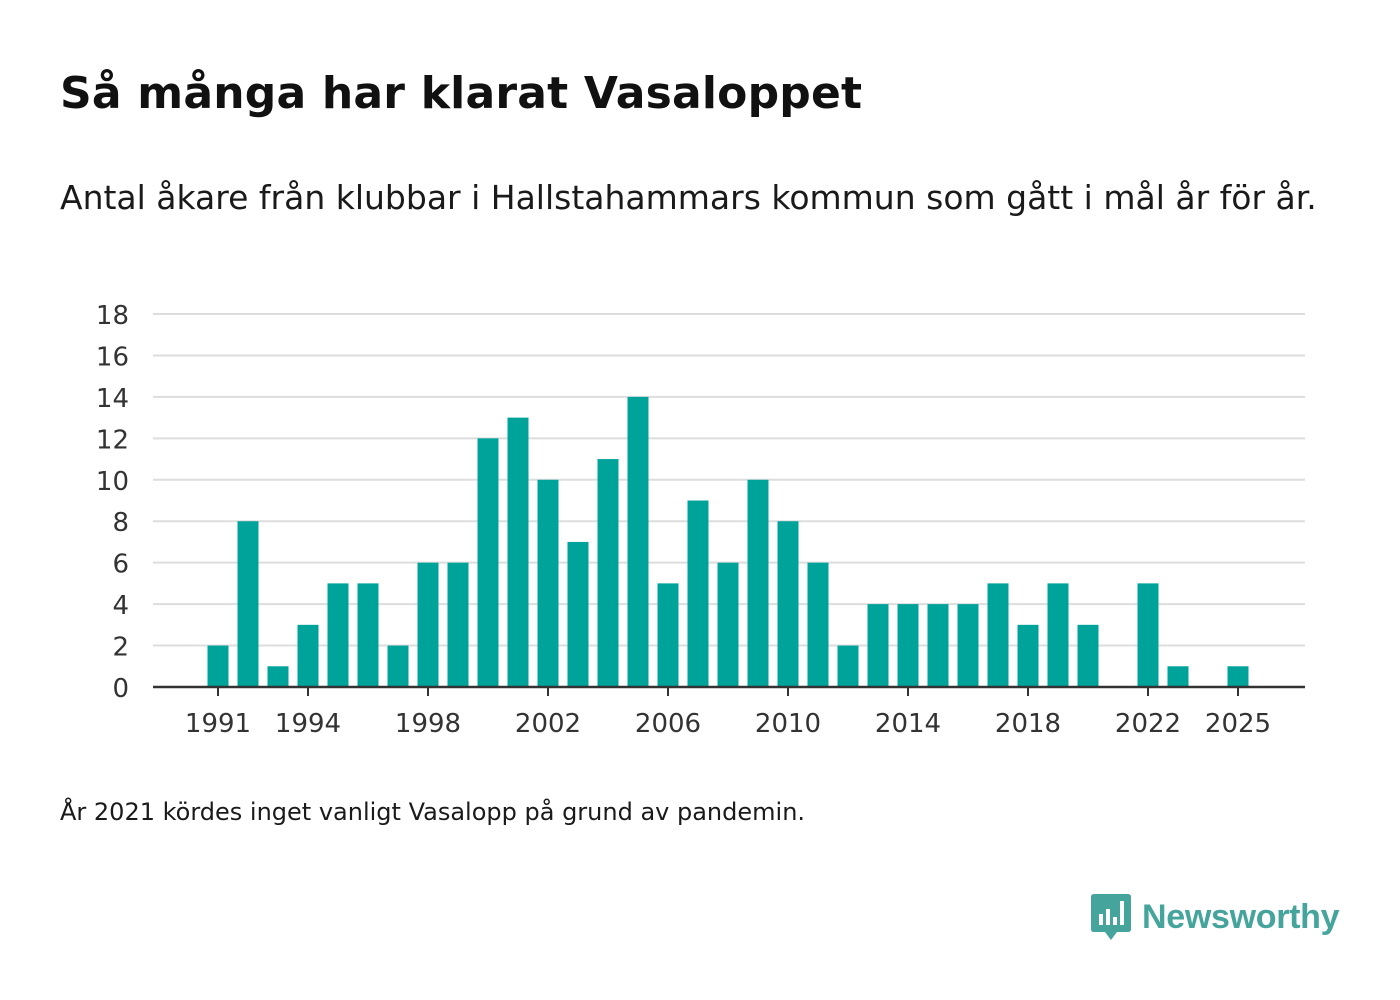  Describe the element at coordinates (788, 724) in the screenshot. I see `x-tick-label-2010: 2010` at that location.